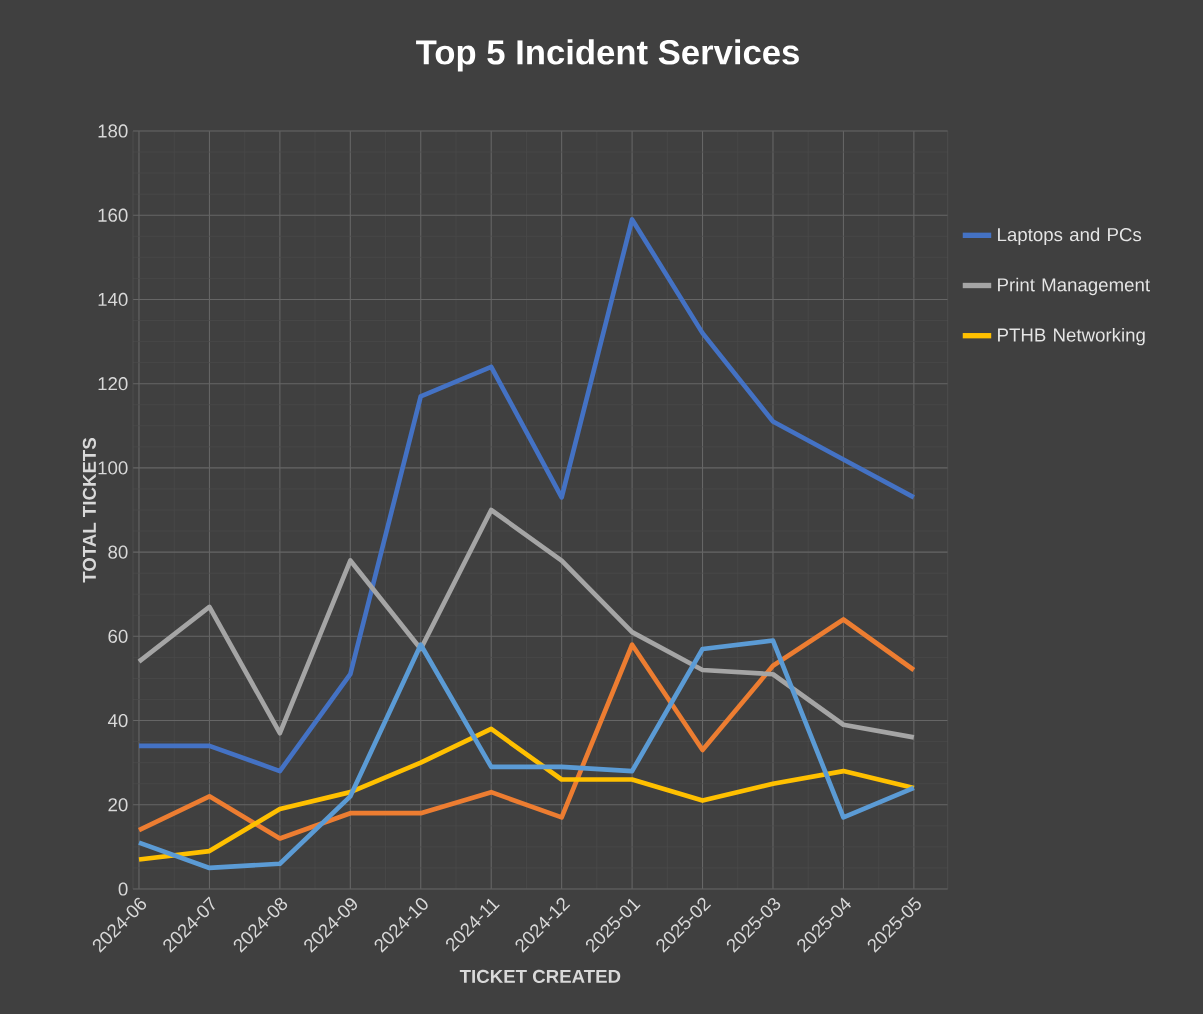  Describe the element at coordinates (113, 299) in the screenshot. I see `y-tick-label: 140` at that location.